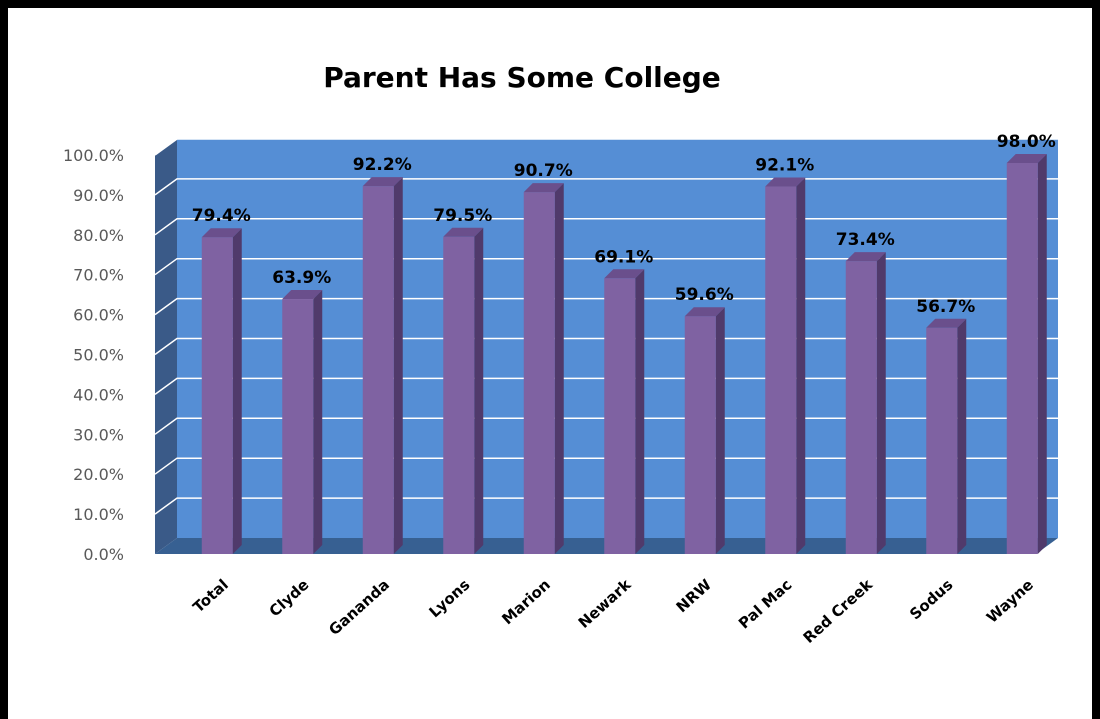 The height and width of the screenshot is (719, 1100). Describe the element at coordinates (98, 355) in the screenshot. I see `y-tick-label: 50.0%` at that location.